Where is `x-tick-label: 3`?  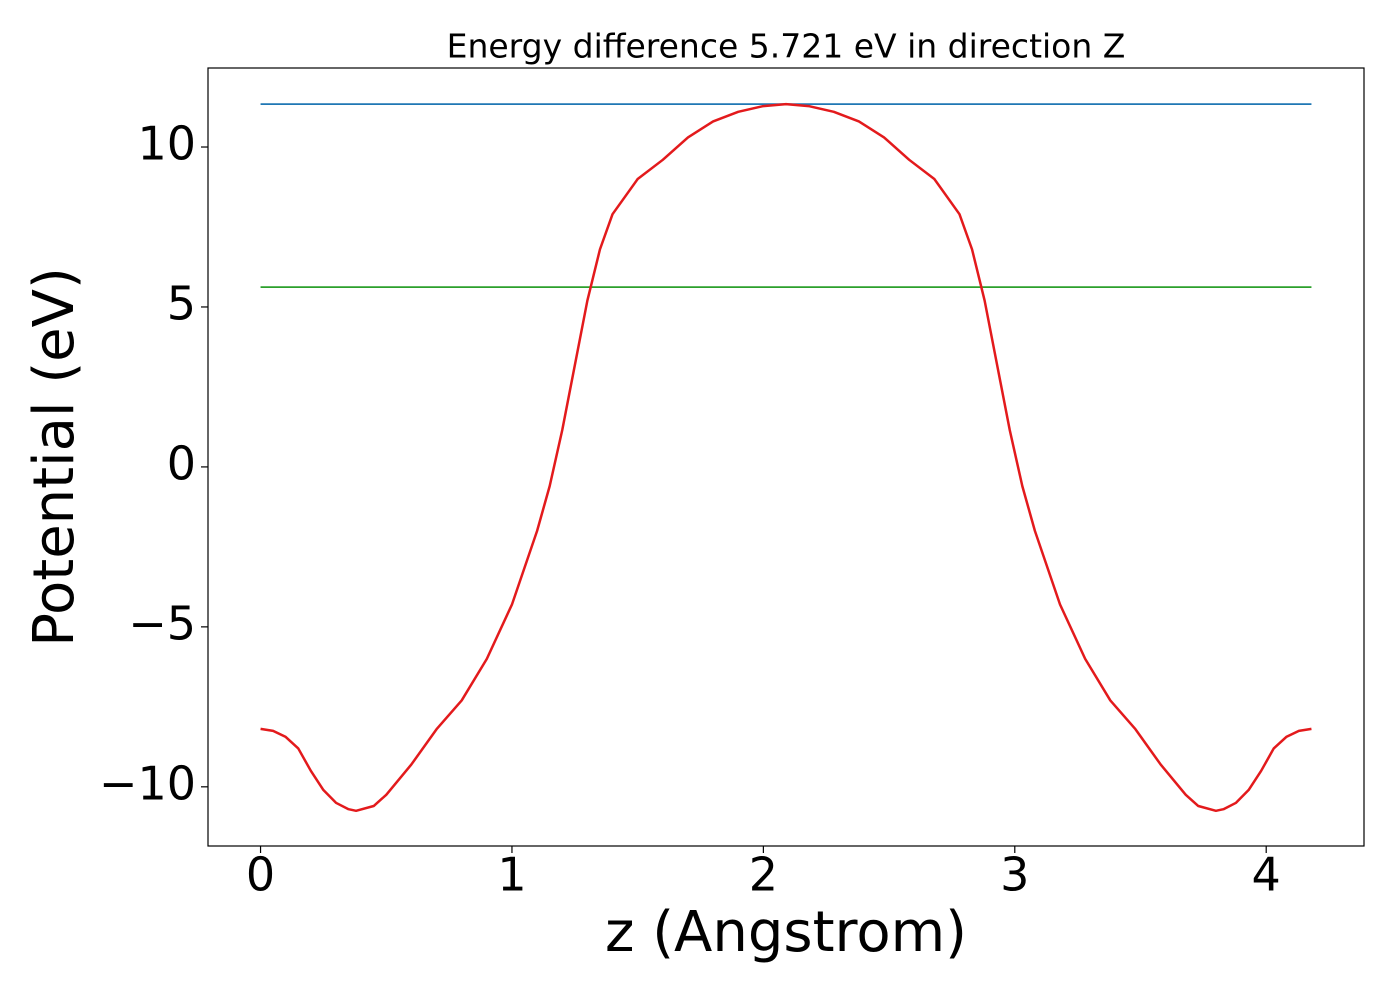 x-tick-label: 3 is located at coordinates (1014, 875).